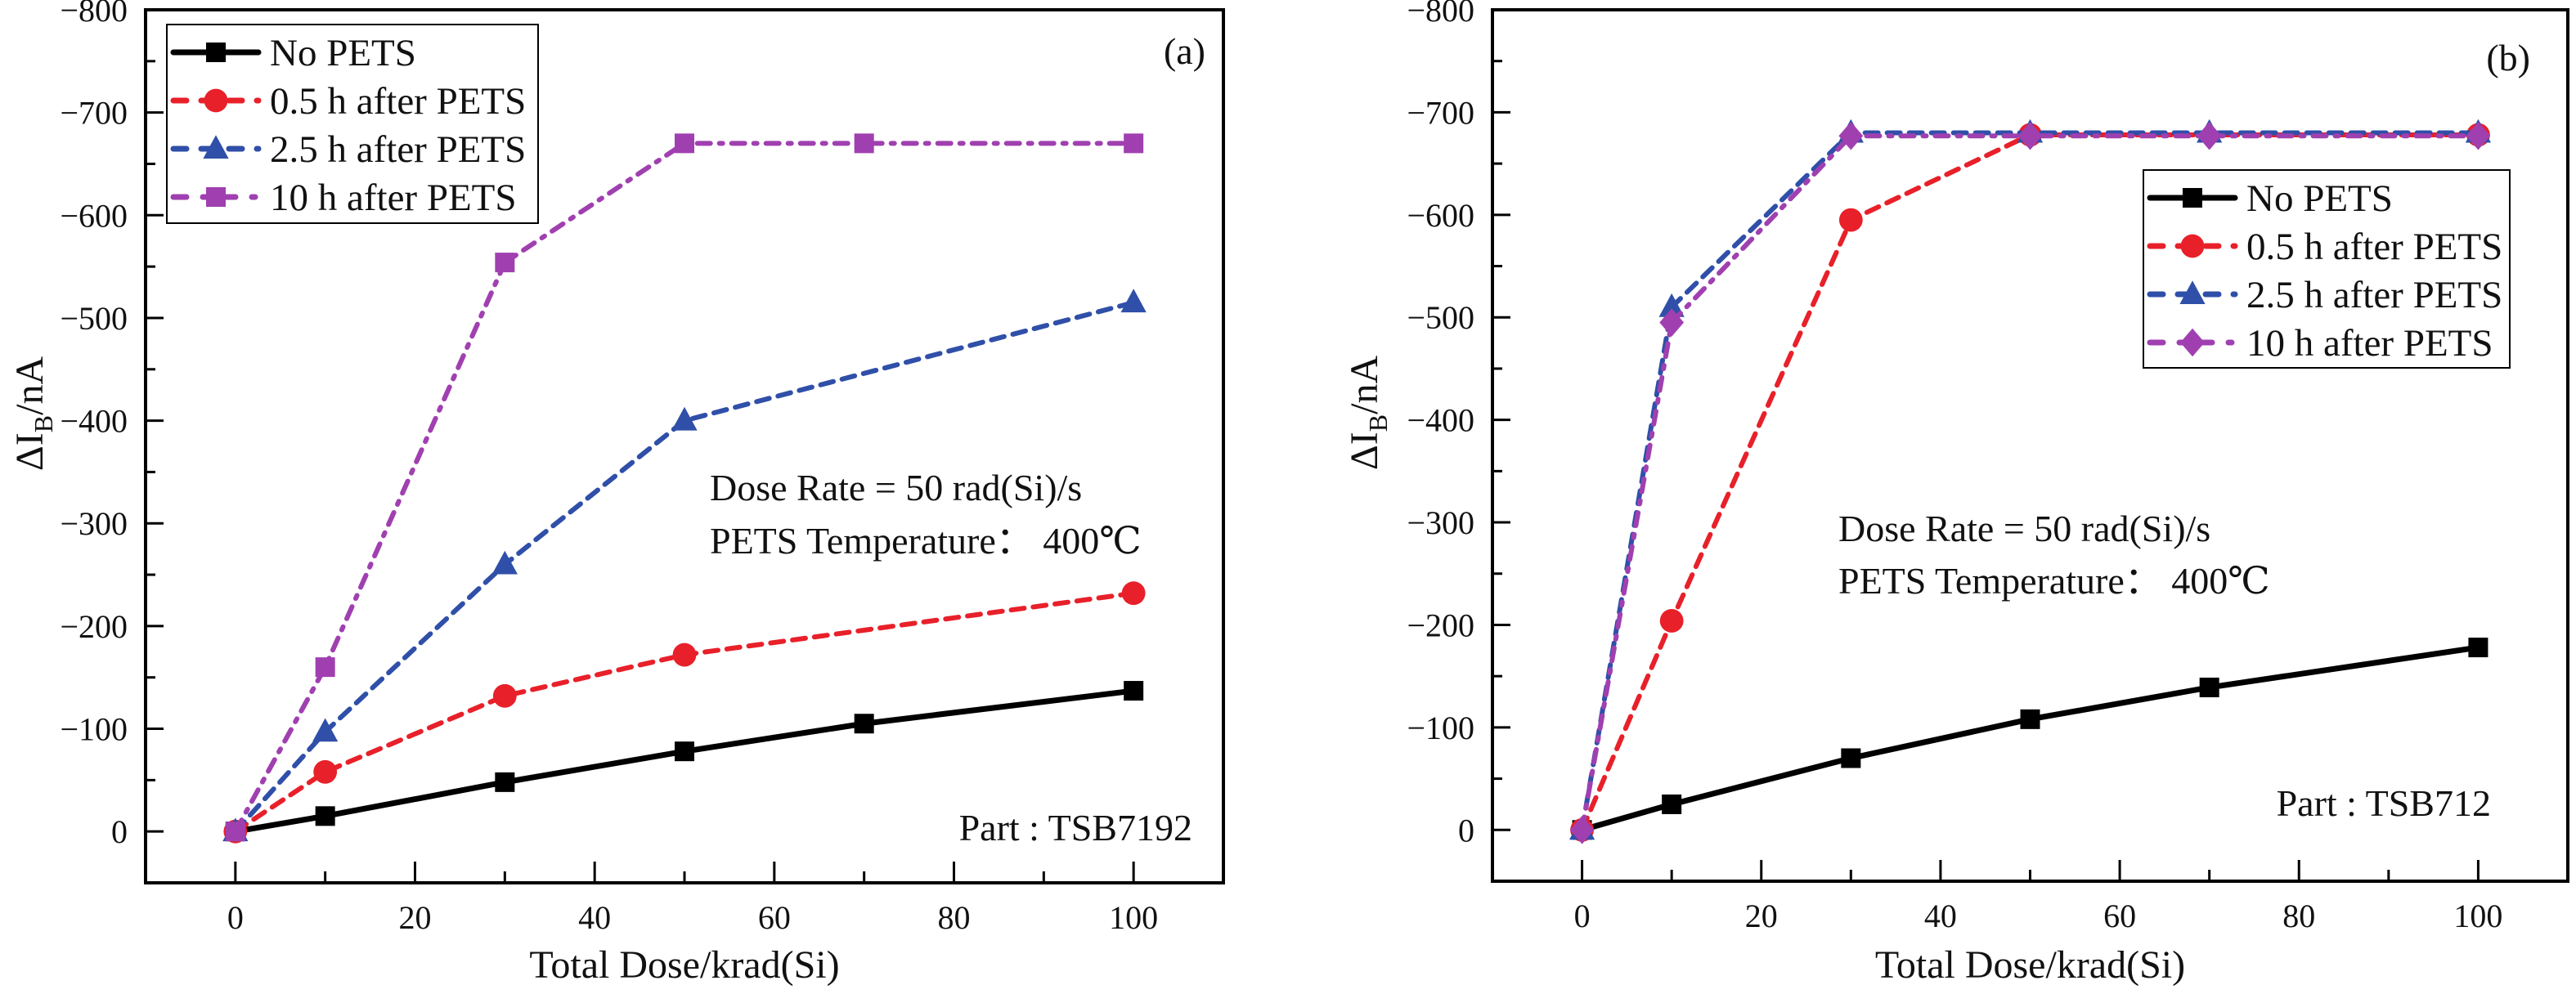  I want to click on series-no-pets, so click(2030, 739).